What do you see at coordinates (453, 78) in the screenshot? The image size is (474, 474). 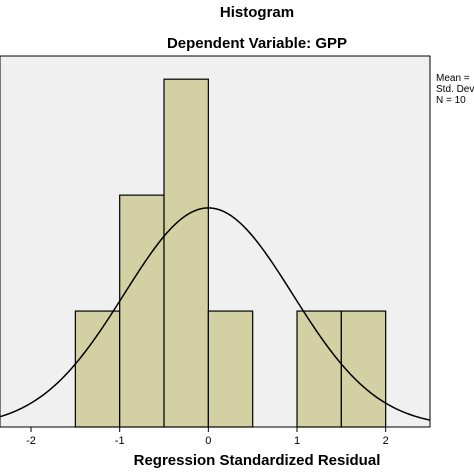 I see `stats-mean: Mean =` at bounding box center [453, 78].